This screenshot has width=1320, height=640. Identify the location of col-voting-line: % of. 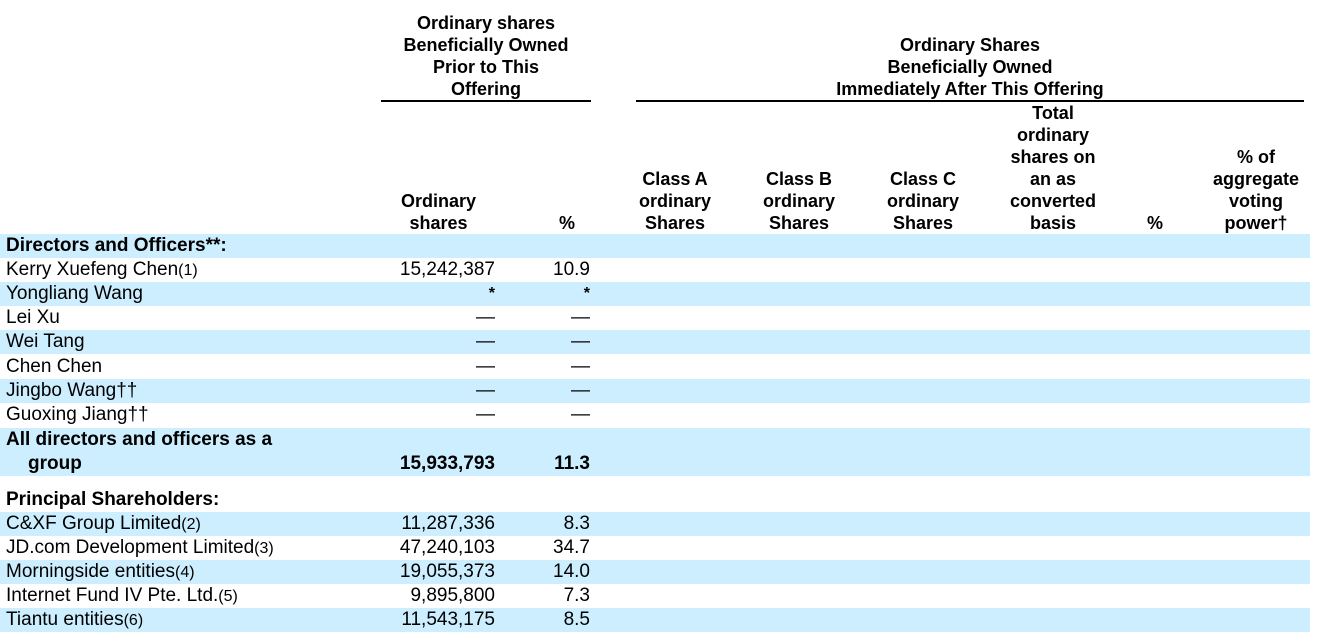
(1256, 157).